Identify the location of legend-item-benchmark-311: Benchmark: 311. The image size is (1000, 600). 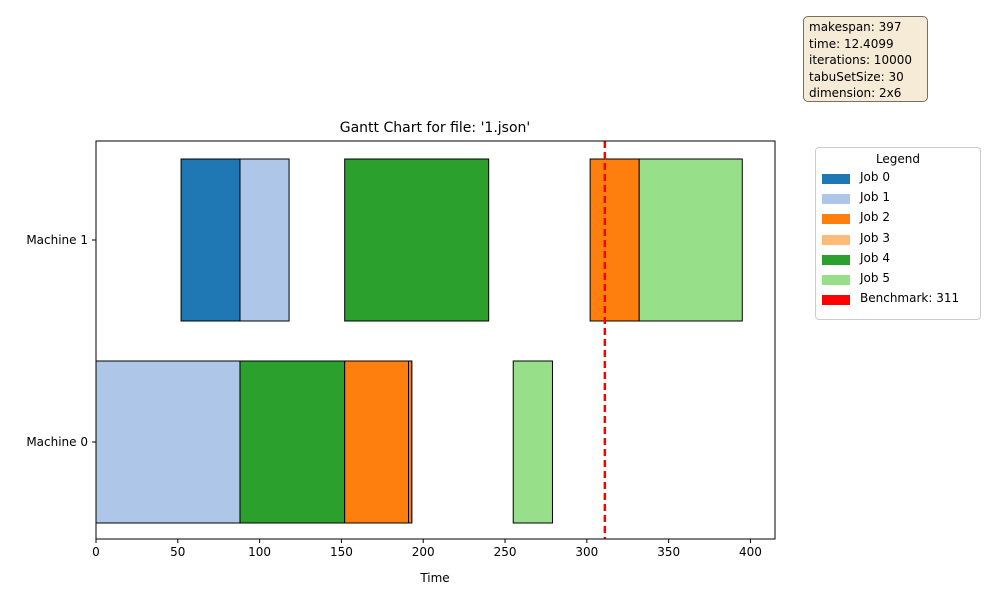
(898, 299).